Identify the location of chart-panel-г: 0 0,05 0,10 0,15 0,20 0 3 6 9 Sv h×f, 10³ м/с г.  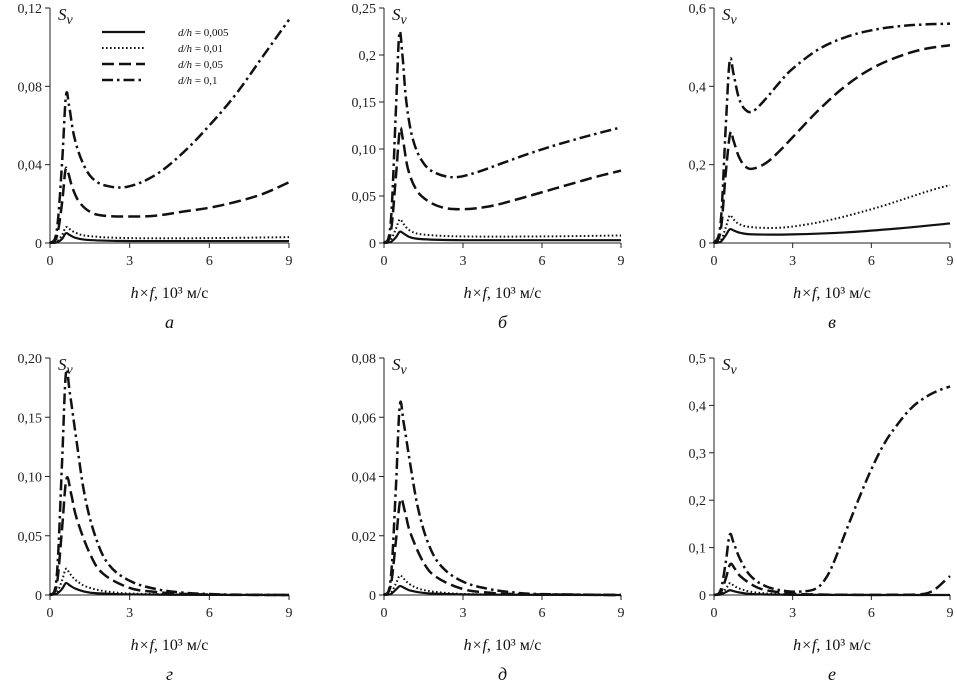
(155, 516).